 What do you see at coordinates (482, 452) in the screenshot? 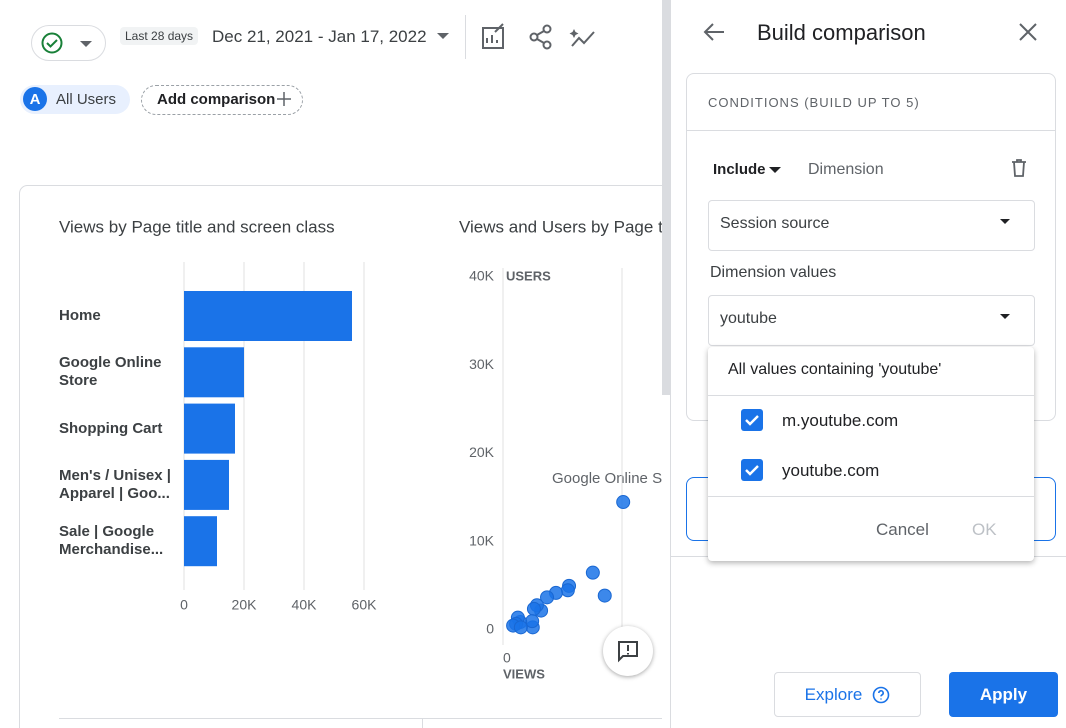
I see `y-tick-label: 20K` at bounding box center [482, 452].